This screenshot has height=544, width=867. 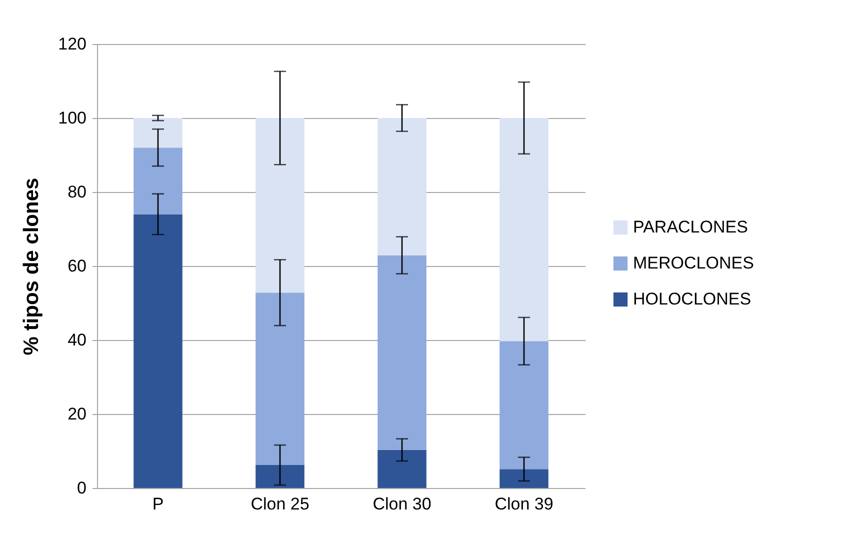 I want to click on y-axis-title: % tipos de clones, so click(x=32, y=267).